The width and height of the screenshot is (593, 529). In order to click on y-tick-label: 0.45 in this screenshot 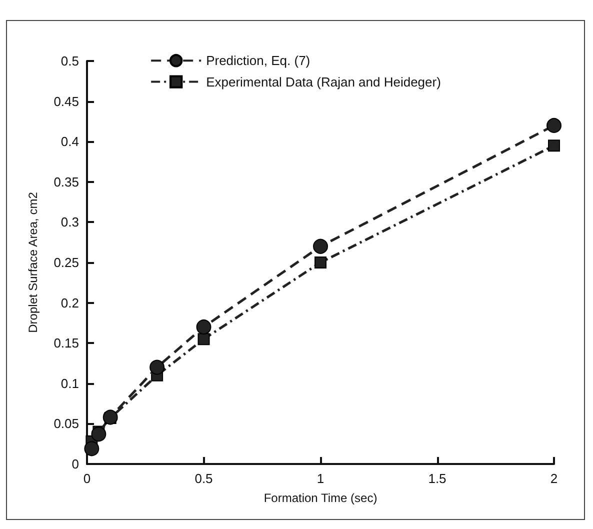, I will do `click(66, 101)`.